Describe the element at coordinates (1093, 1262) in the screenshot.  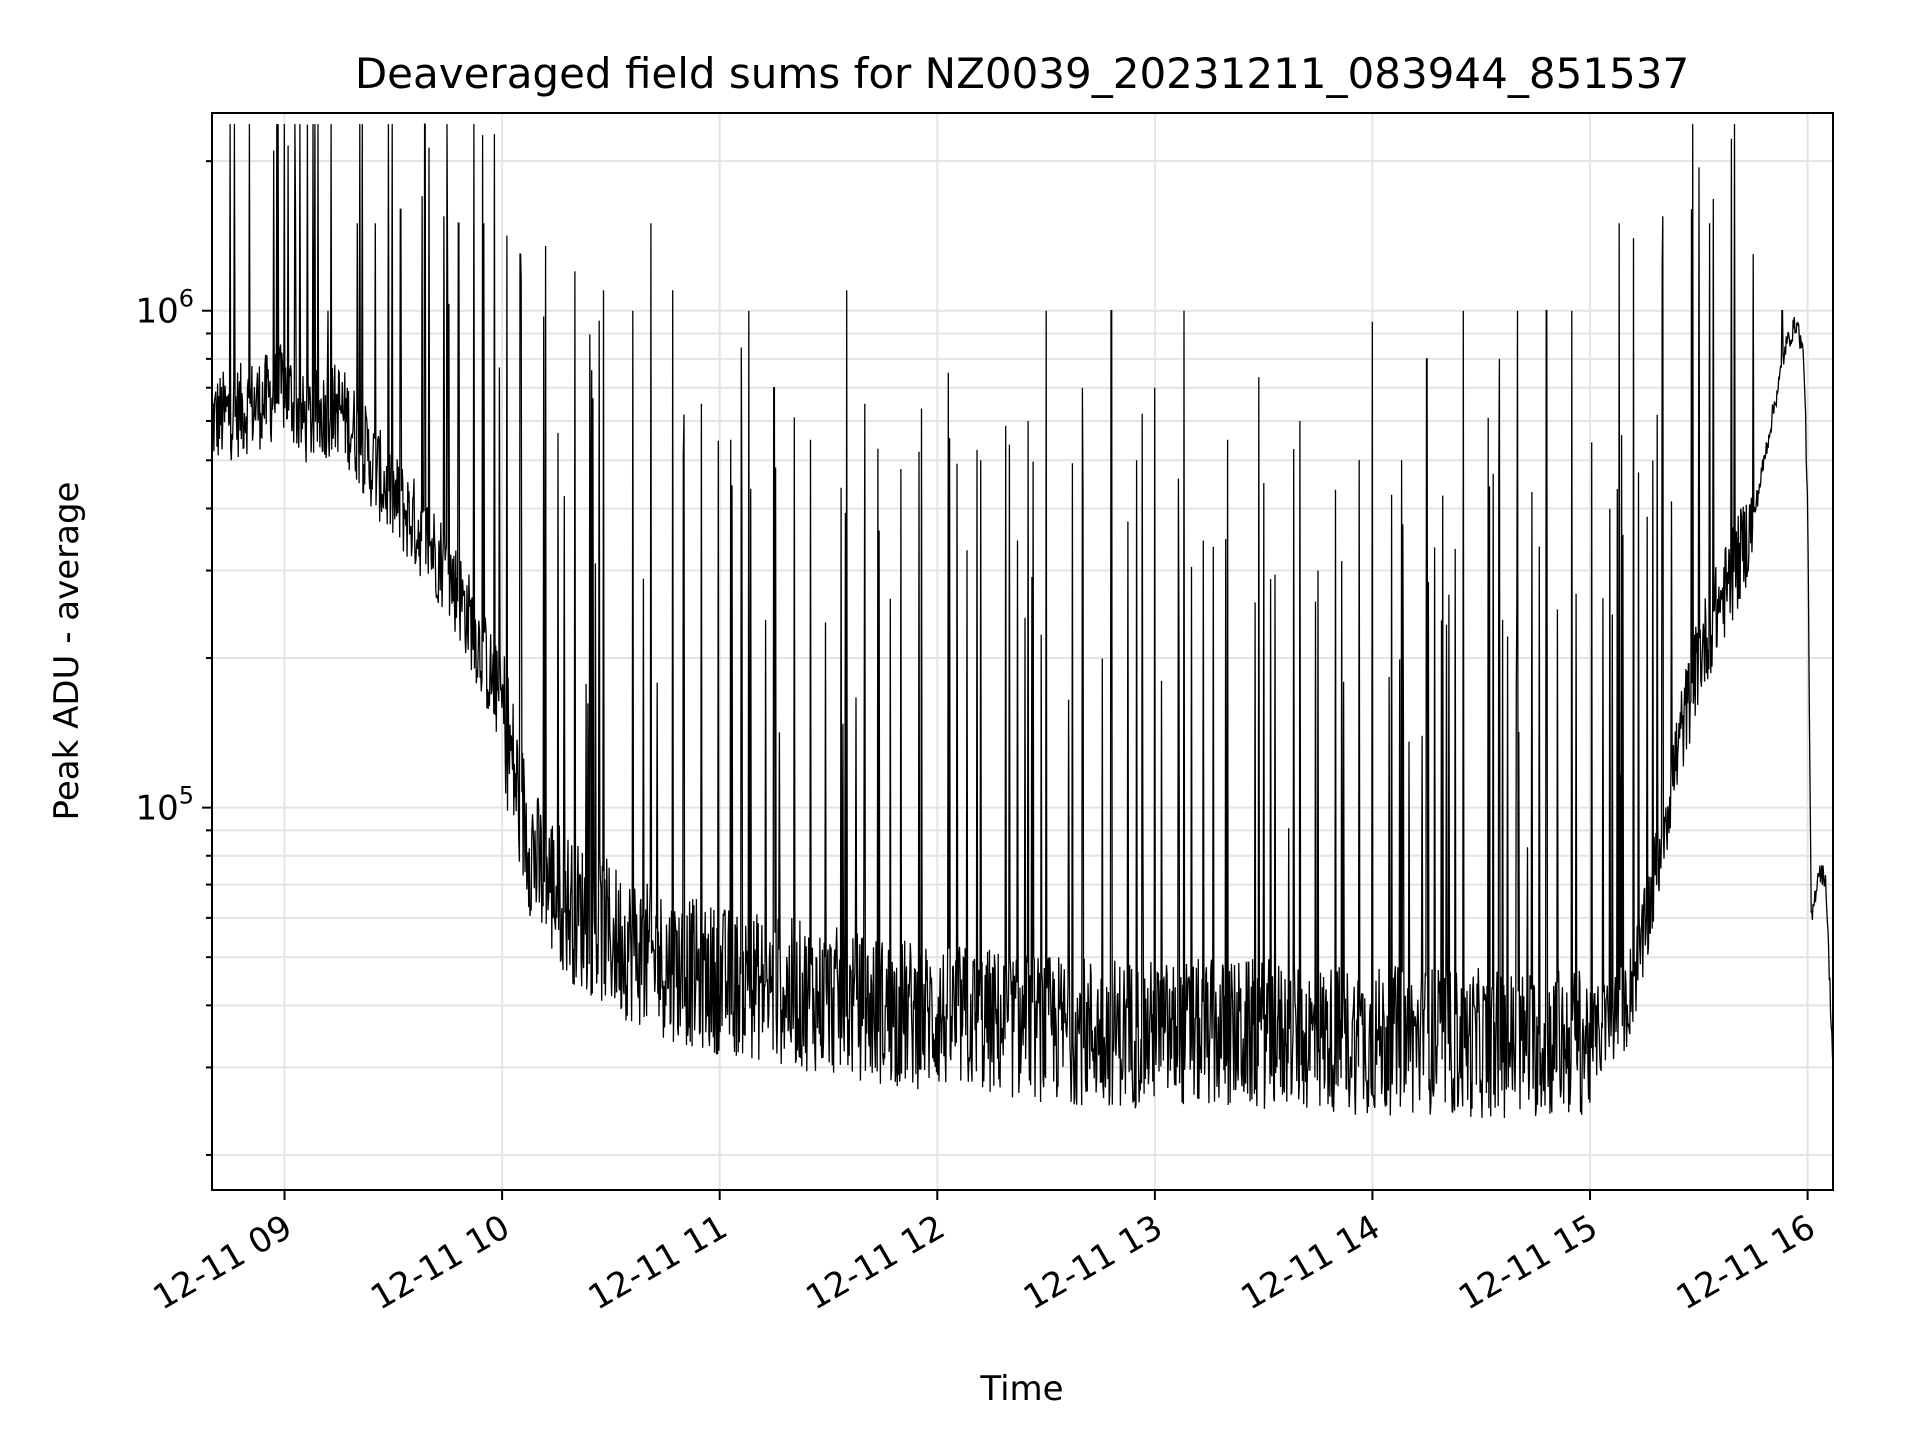
I see `x-tick-label: 12-11 13` at that location.